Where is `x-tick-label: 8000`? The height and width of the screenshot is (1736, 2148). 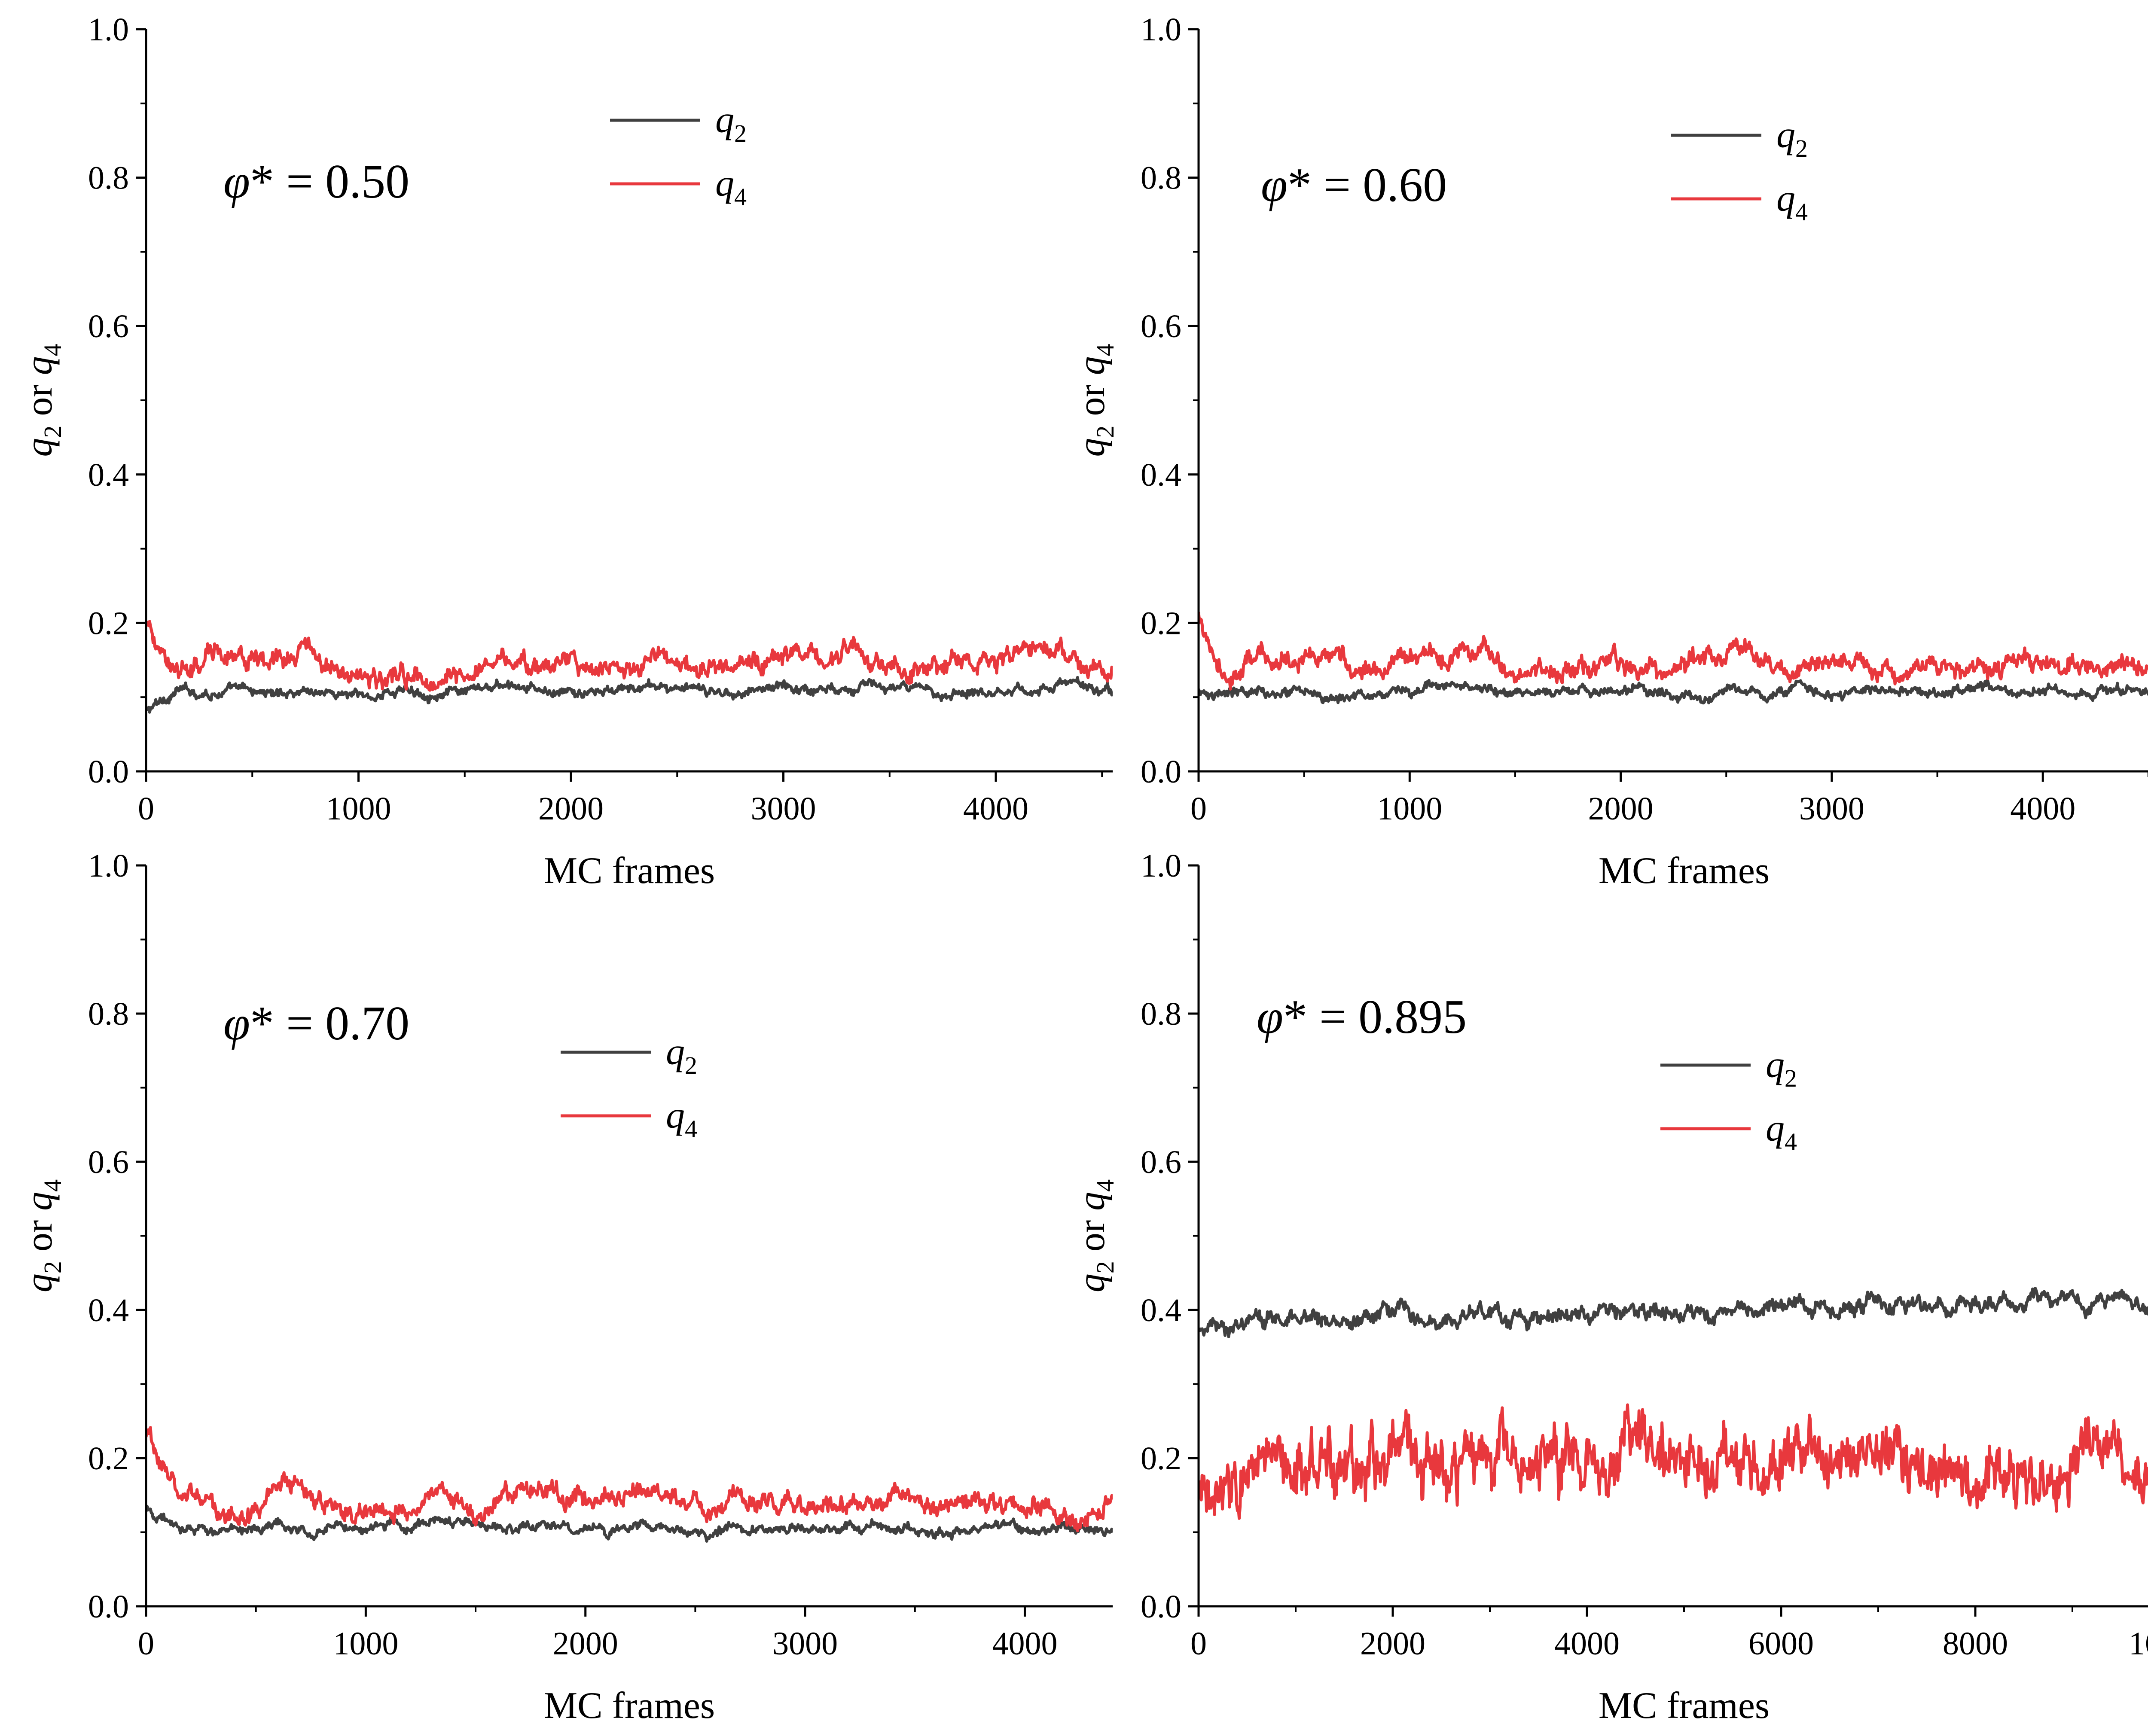 x-tick-label: 8000 is located at coordinates (1975, 1644).